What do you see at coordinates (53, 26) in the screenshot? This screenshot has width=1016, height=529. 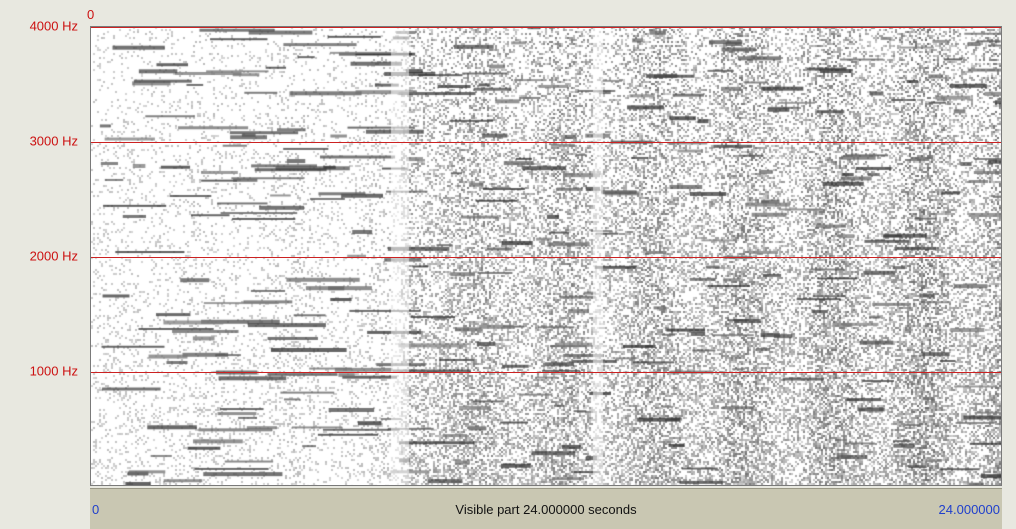 I see `frequency-label: 4000 Hz` at bounding box center [53, 26].